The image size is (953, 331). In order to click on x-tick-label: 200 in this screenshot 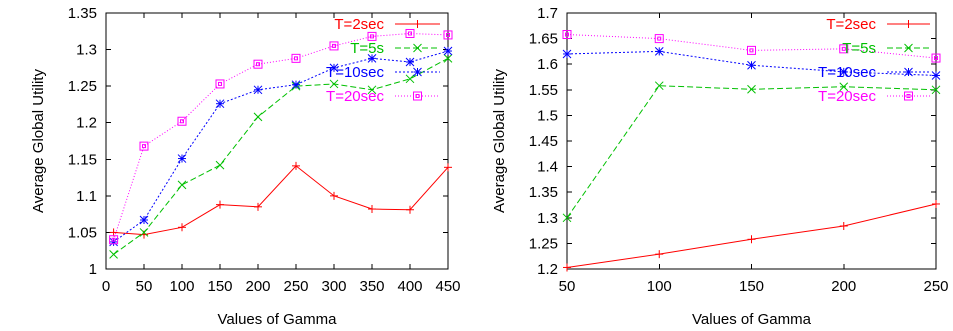, I will do `click(843, 286)`.